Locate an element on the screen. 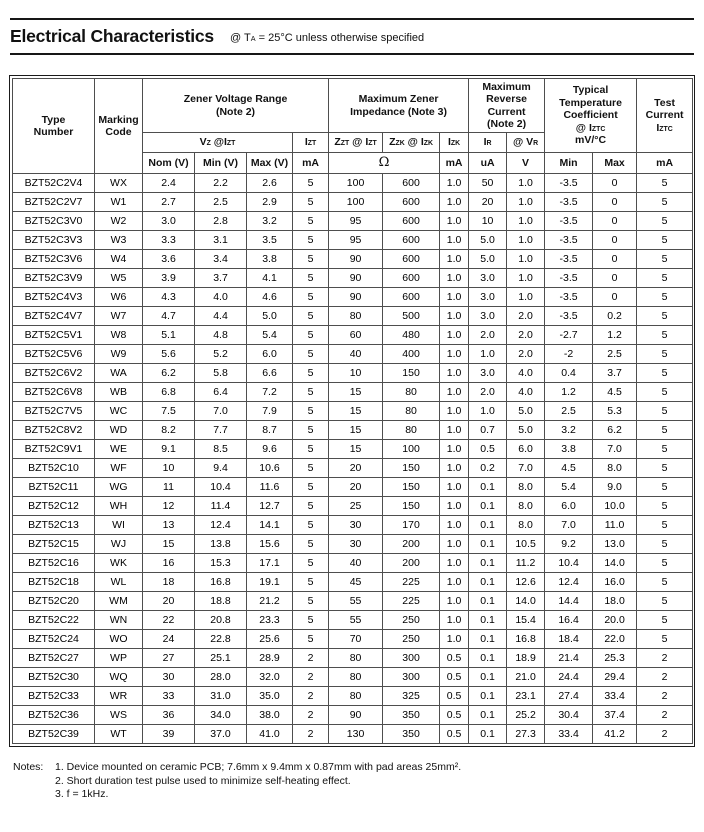  subscript-part: ZTC is located at coordinates (598, 129).